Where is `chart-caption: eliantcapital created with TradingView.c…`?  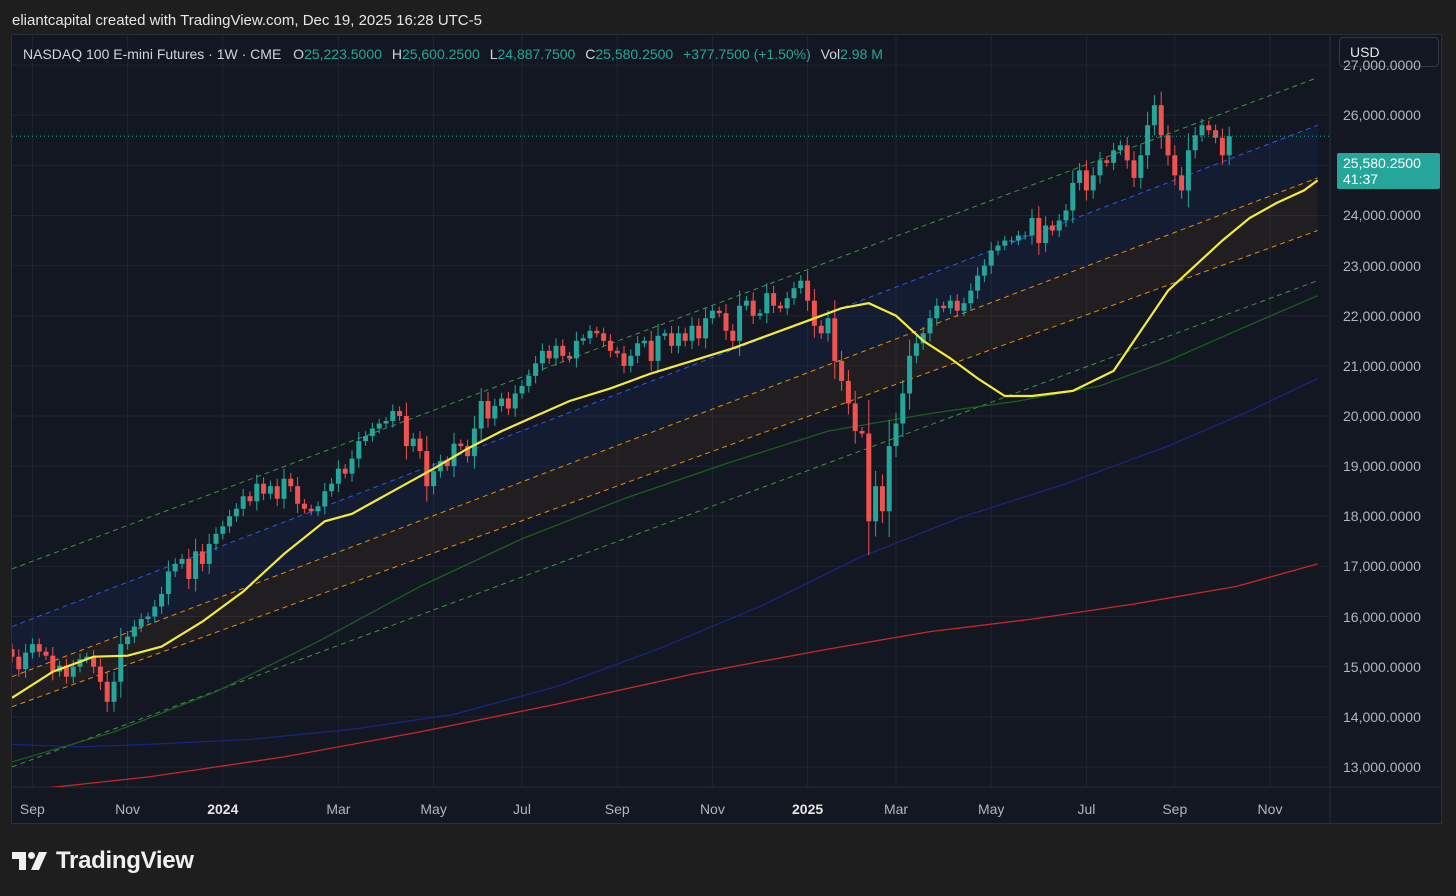 chart-caption: eliantcapital created with TradingView.c… is located at coordinates (247, 20).